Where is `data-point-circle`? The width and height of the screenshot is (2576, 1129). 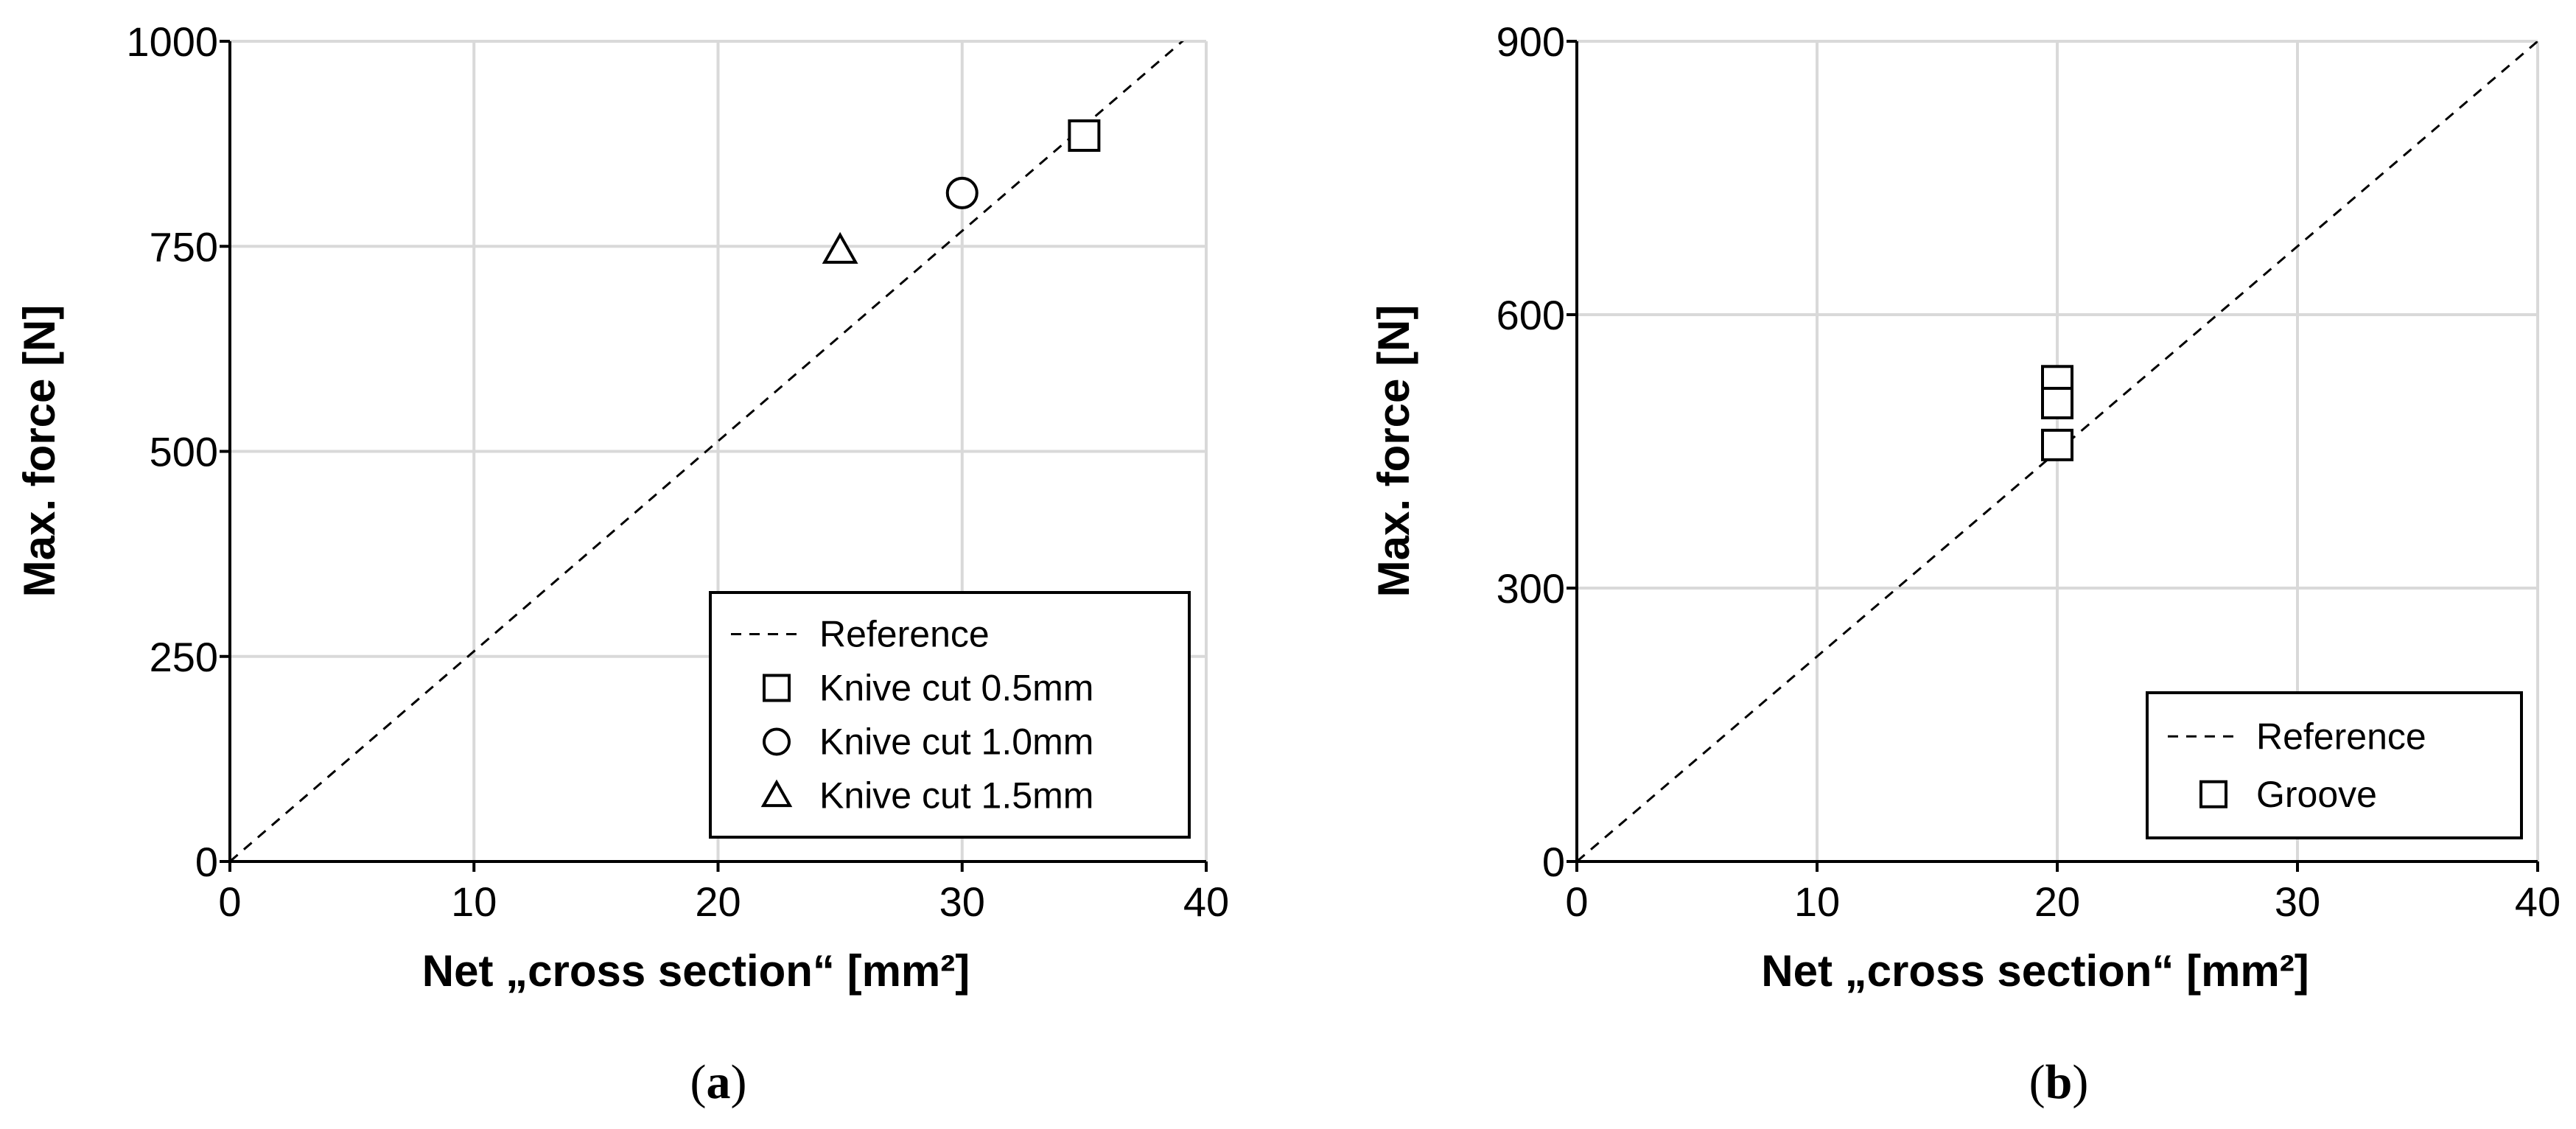 data-point-circle is located at coordinates (962, 192).